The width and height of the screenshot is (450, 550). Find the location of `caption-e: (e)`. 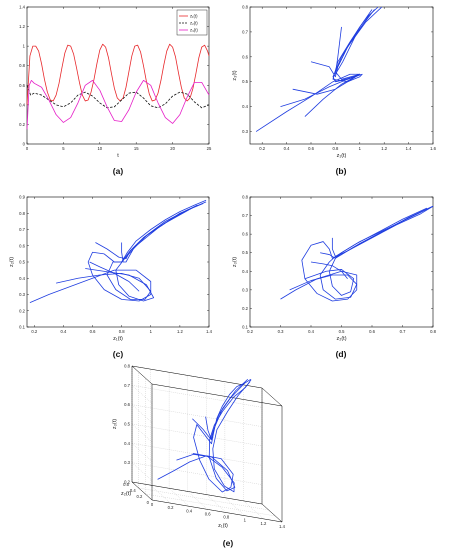

caption-e: (e) is located at coordinates (228, 543).